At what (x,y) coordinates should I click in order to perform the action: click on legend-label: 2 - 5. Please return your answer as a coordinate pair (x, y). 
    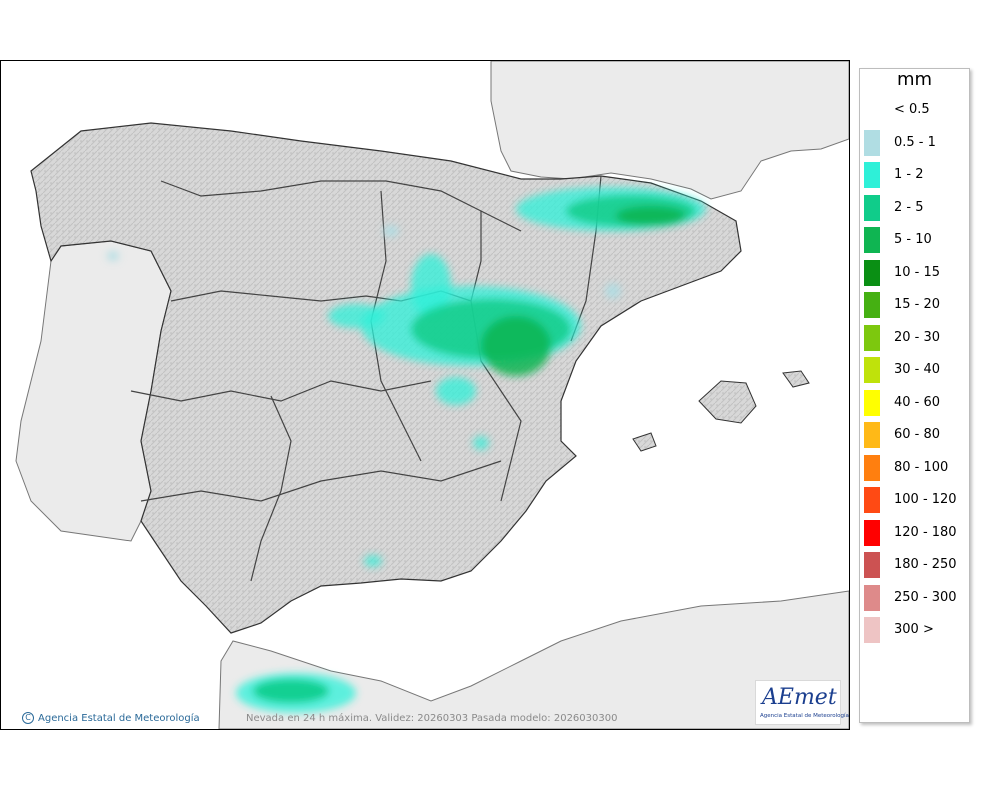
    Looking at the image, I should click on (909, 207).